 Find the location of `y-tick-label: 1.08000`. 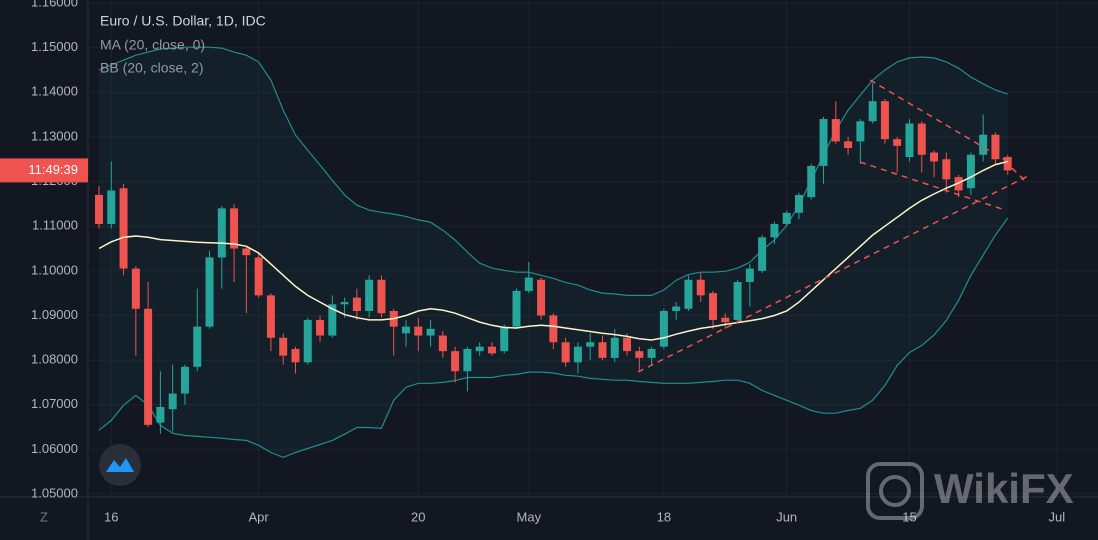

y-tick-label: 1.08000 is located at coordinates (54, 359).